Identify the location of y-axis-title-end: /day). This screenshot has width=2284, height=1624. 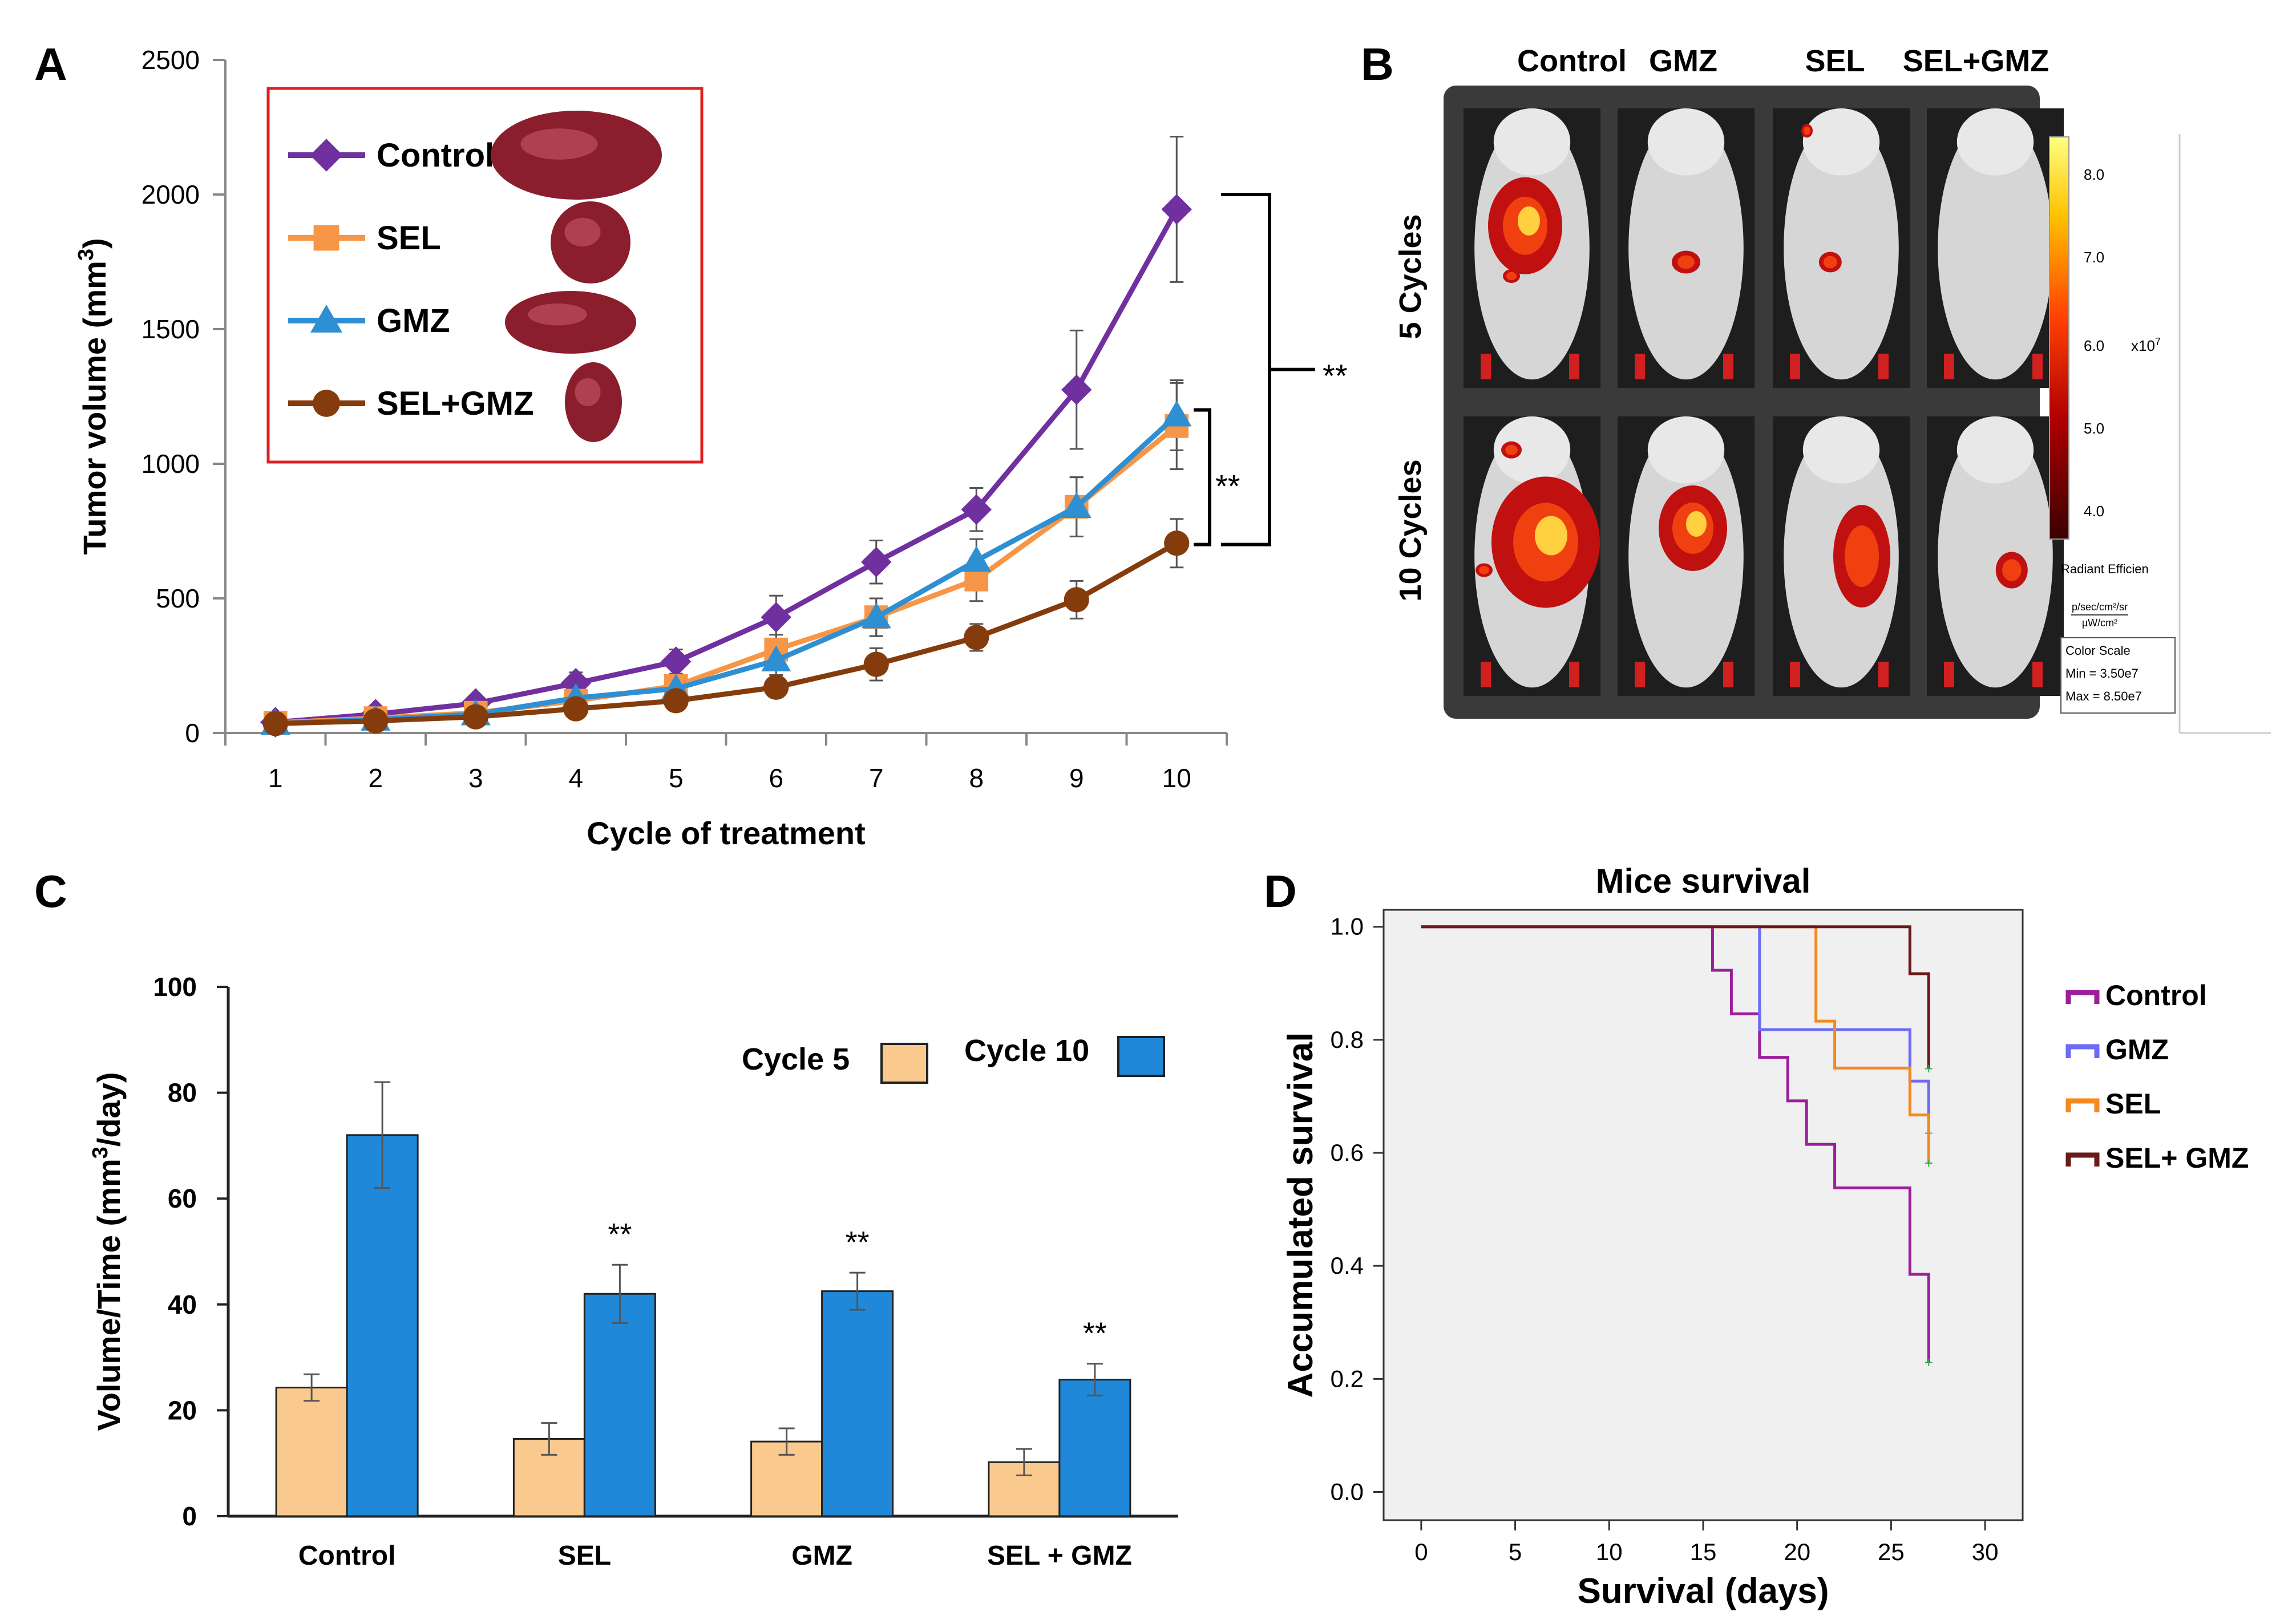
(109, 1109).